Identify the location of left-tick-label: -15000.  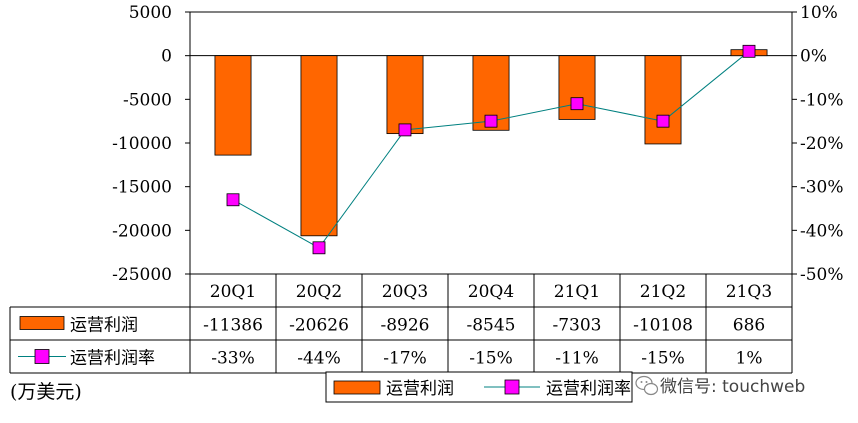
(142, 188).